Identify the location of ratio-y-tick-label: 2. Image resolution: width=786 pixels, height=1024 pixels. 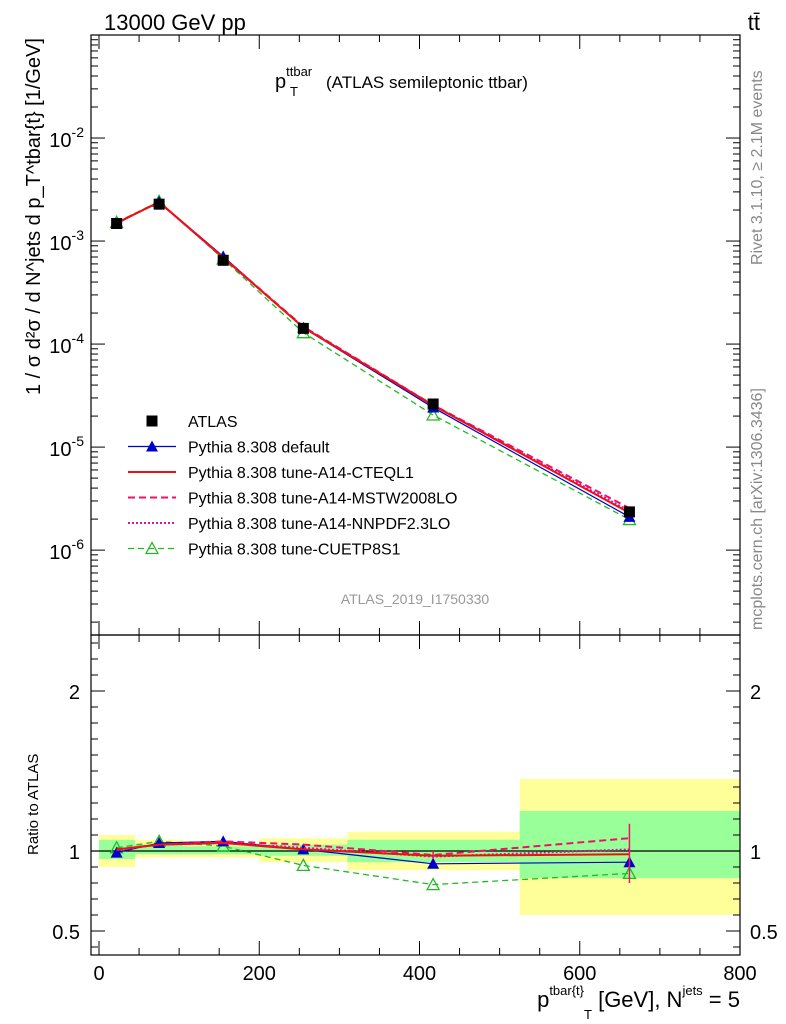
(74, 693).